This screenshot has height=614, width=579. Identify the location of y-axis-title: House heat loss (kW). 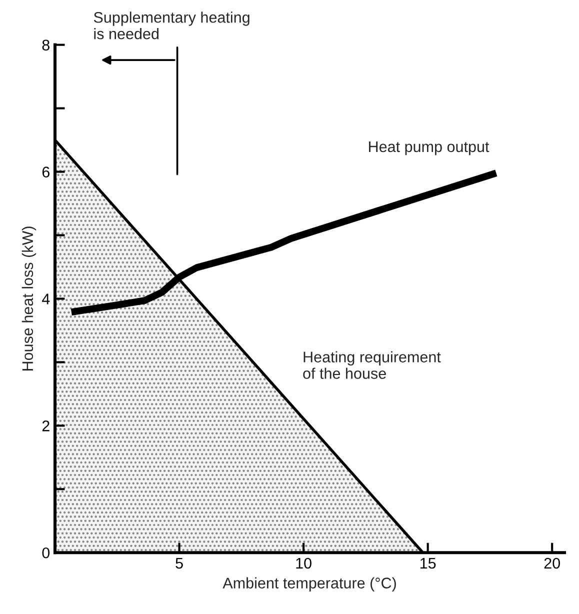
(29, 298).